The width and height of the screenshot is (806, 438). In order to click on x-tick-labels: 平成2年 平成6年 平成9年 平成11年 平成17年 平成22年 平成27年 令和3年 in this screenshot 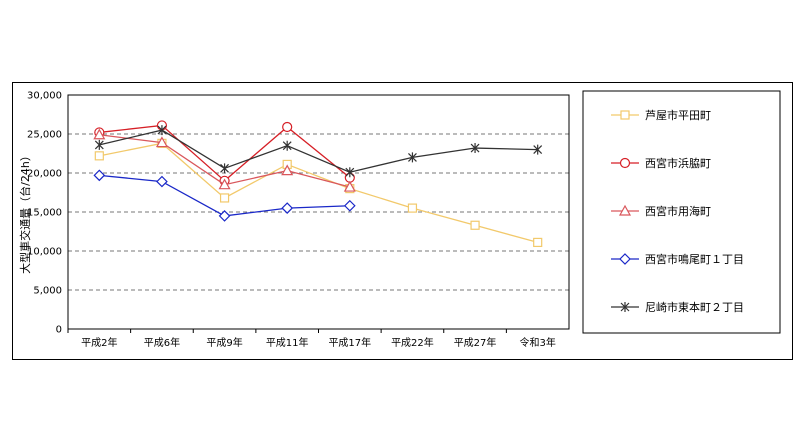, I will do `click(318, 342)`.